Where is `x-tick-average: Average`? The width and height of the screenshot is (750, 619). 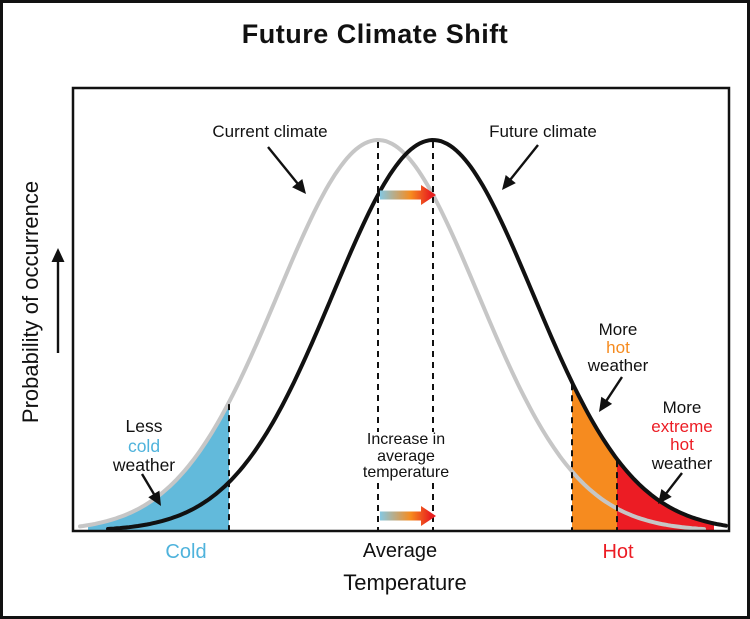
x-tick-average: Average is located at coordinates (400, 551).